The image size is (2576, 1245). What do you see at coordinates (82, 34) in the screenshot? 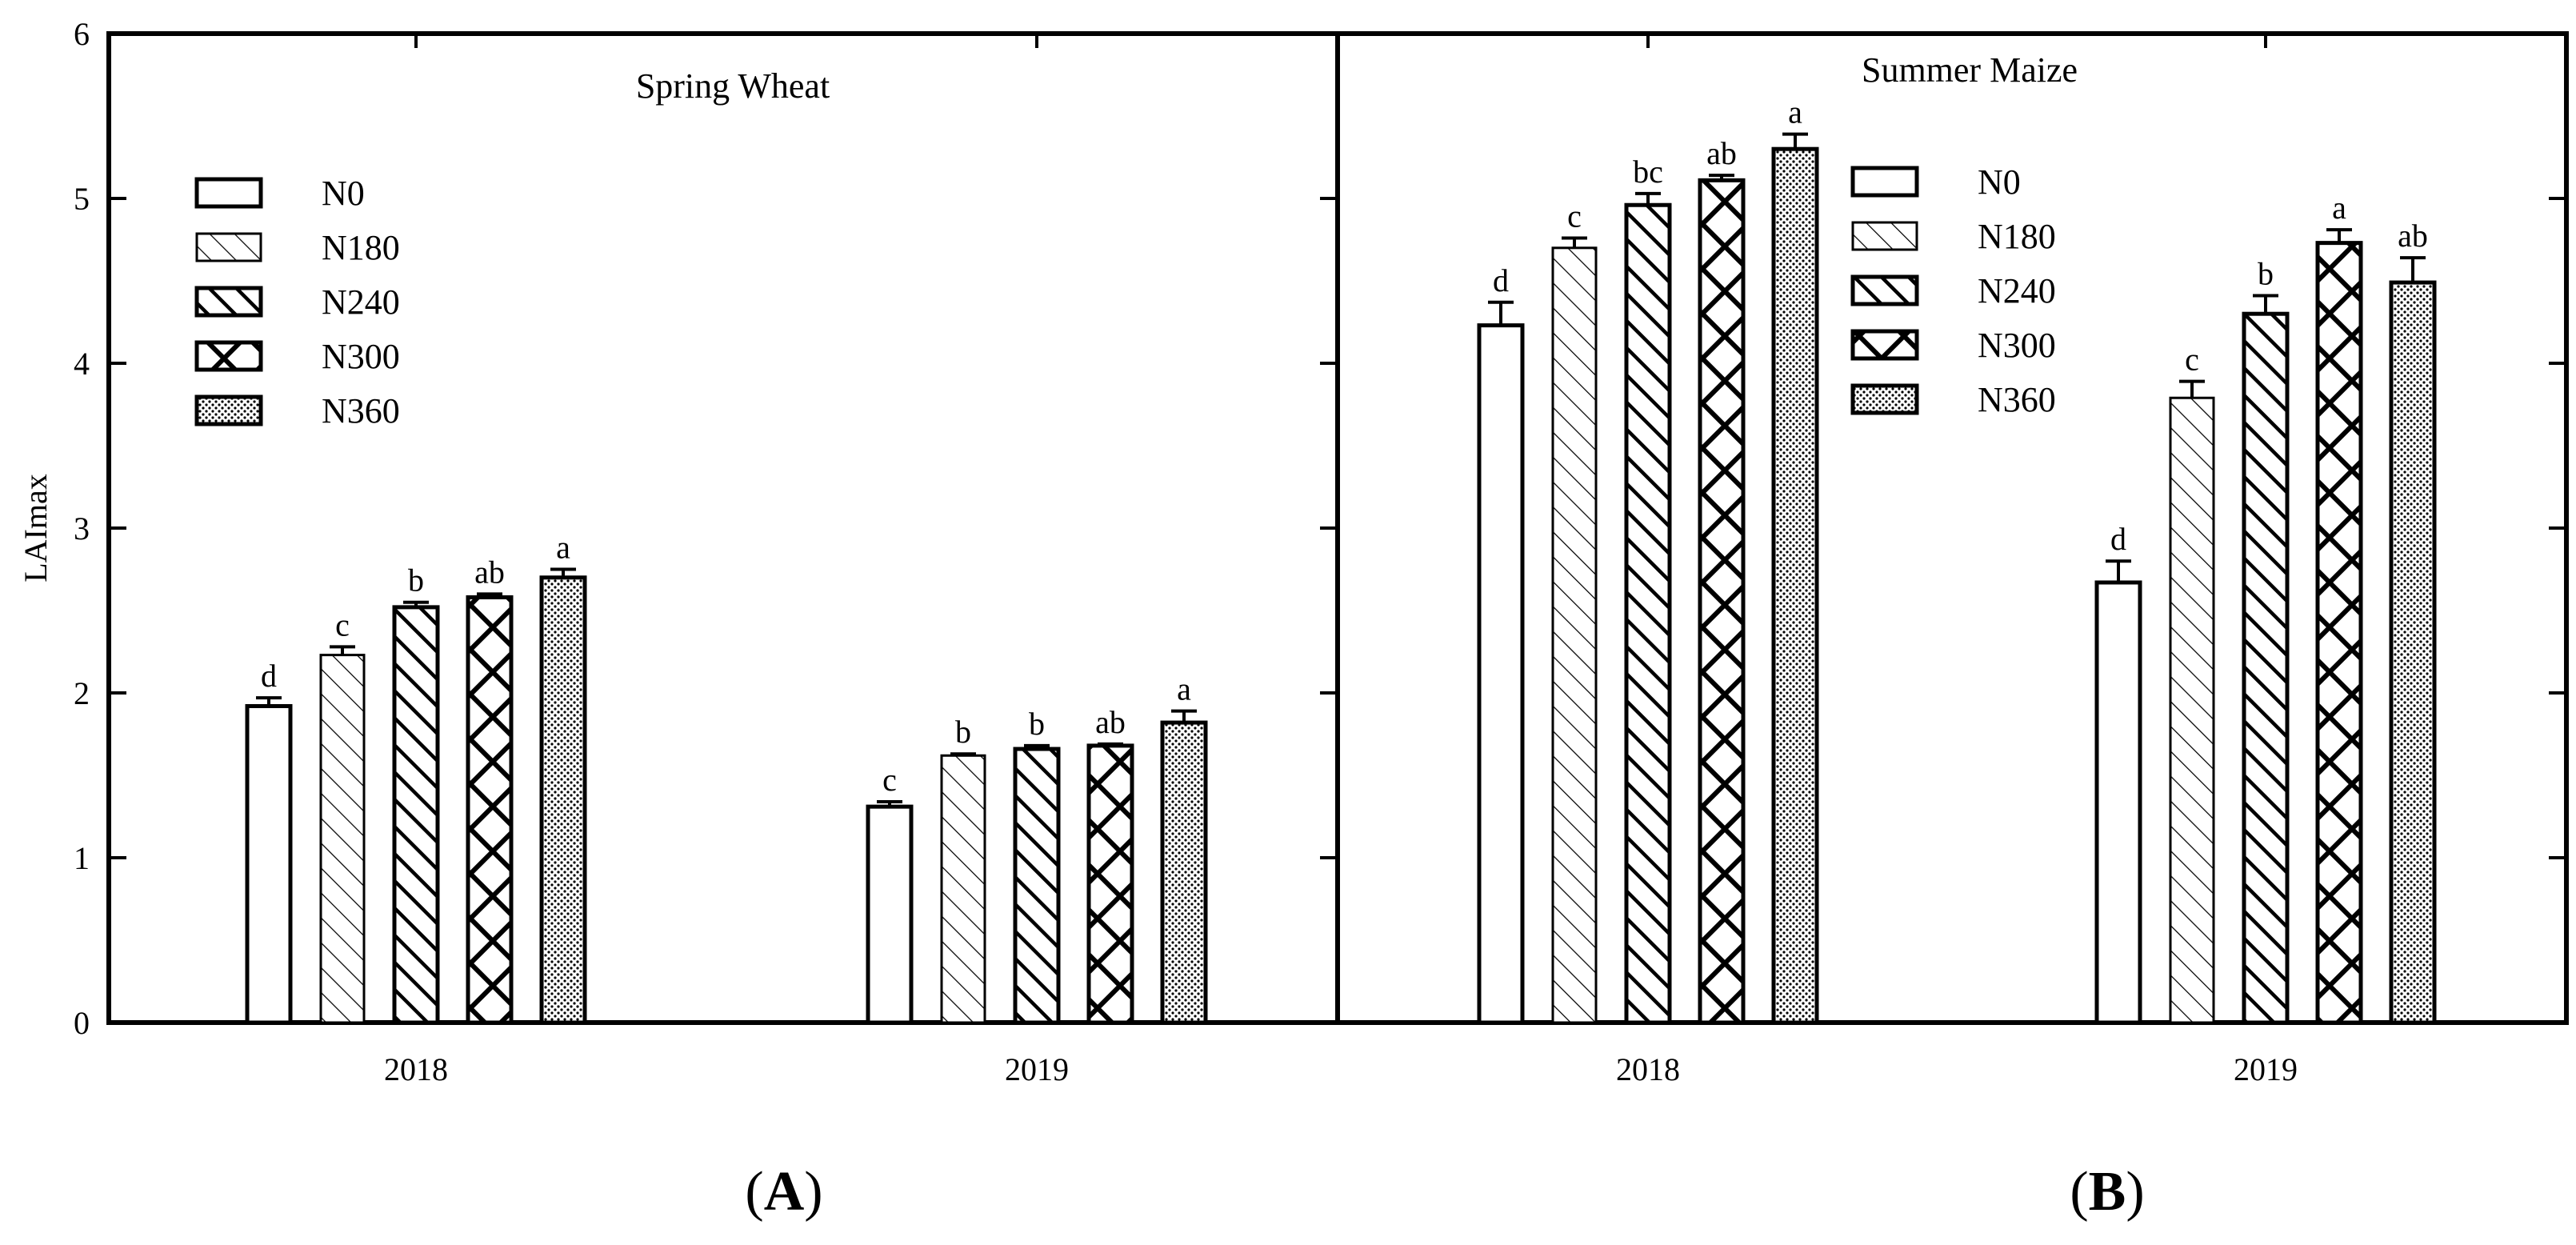
I see `y-tick-label: 6` at bounding box center [82, 34].